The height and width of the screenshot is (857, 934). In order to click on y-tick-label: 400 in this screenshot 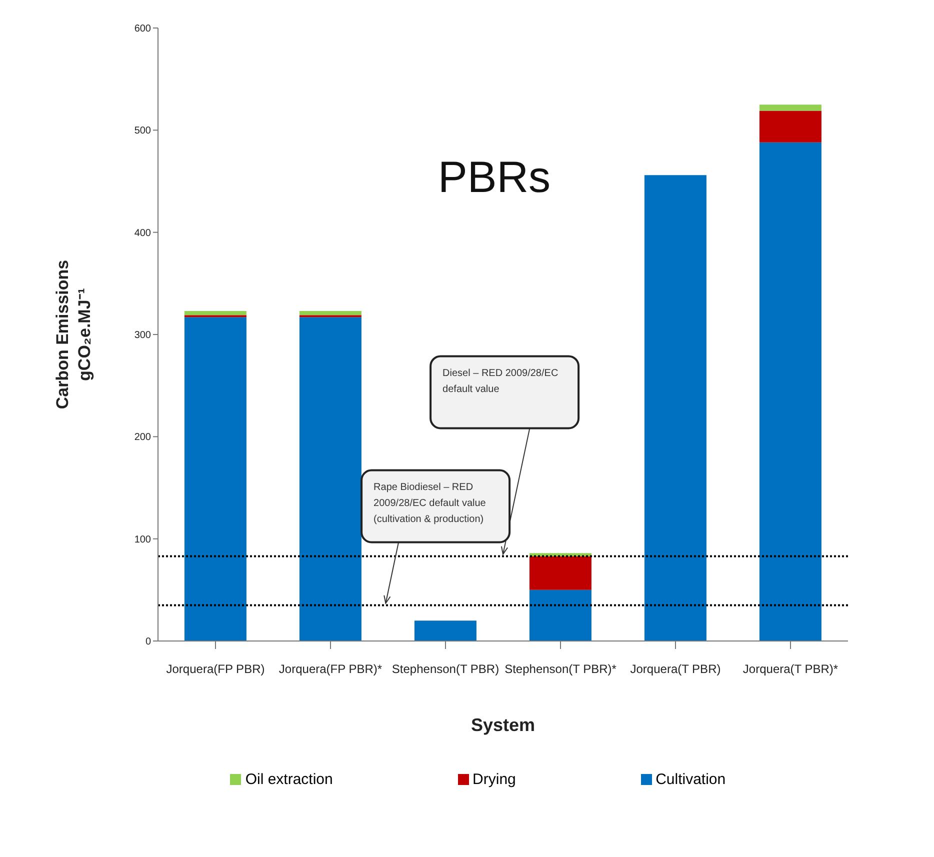, I will do `click(143, 233)`.